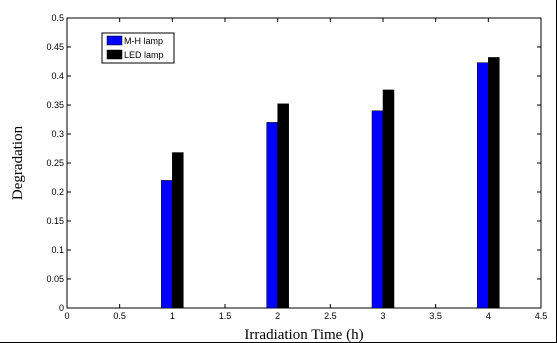  Describe the element at coordinates (55, 47) in the screenshot. I see `y-tick-label: 0.45` at that location.